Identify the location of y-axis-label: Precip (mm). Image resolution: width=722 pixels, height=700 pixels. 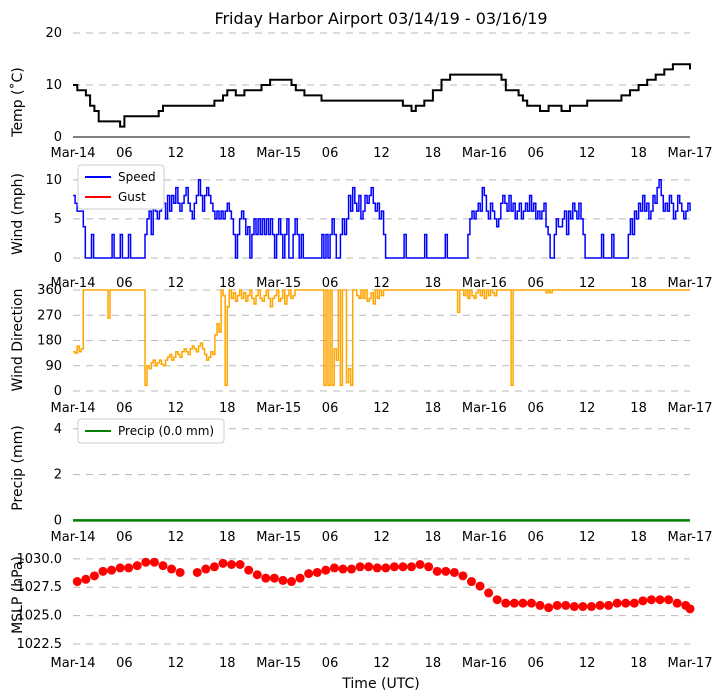
(18, 467).